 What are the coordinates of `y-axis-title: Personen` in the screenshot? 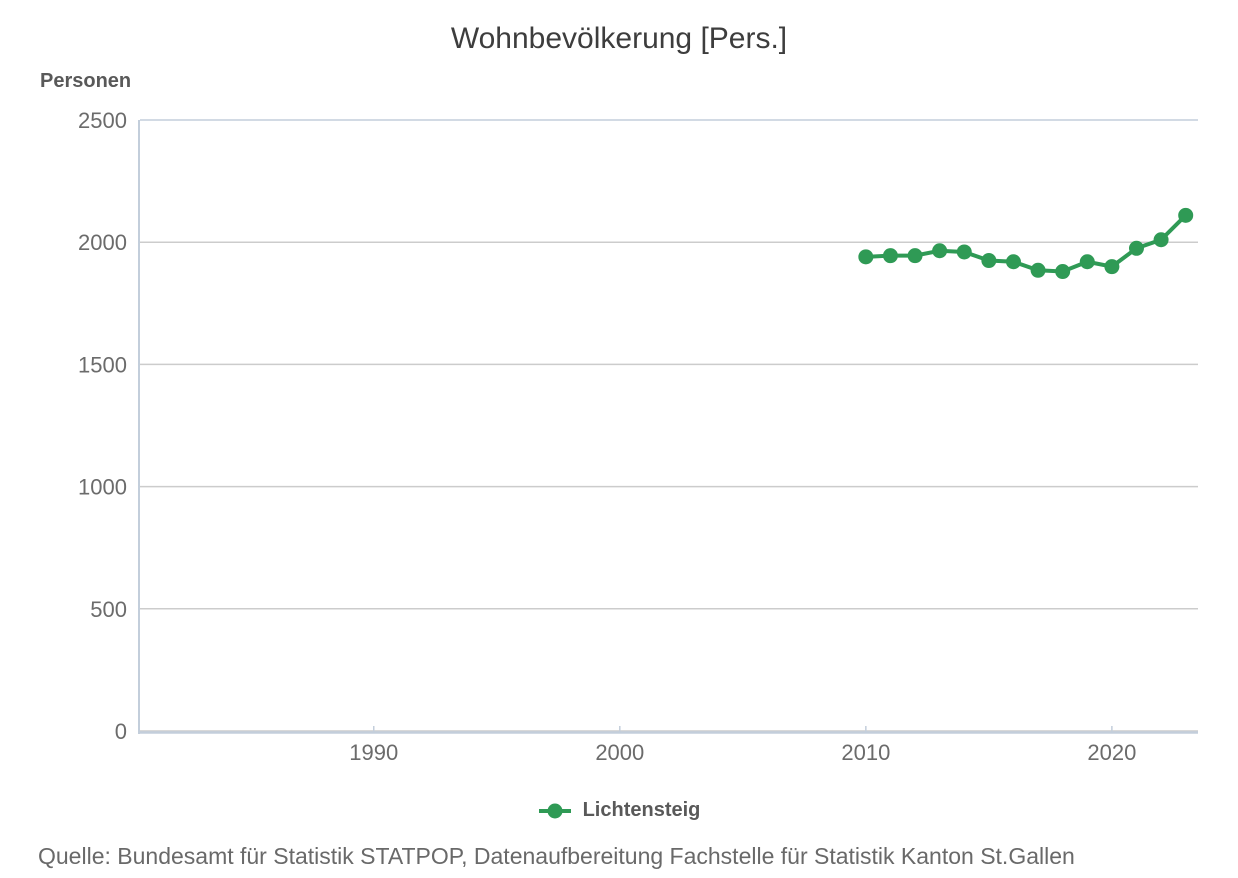 It's located at (86, 81).